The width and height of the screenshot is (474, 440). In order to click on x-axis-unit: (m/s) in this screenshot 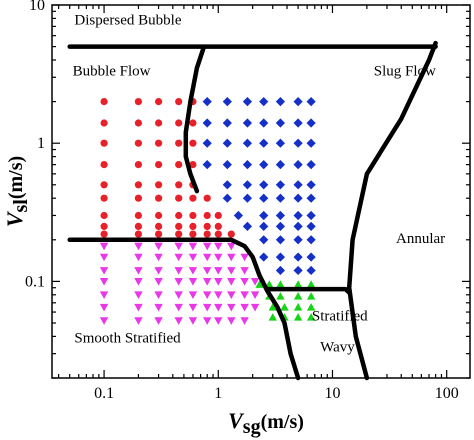, I will do `click(282, 422)`.